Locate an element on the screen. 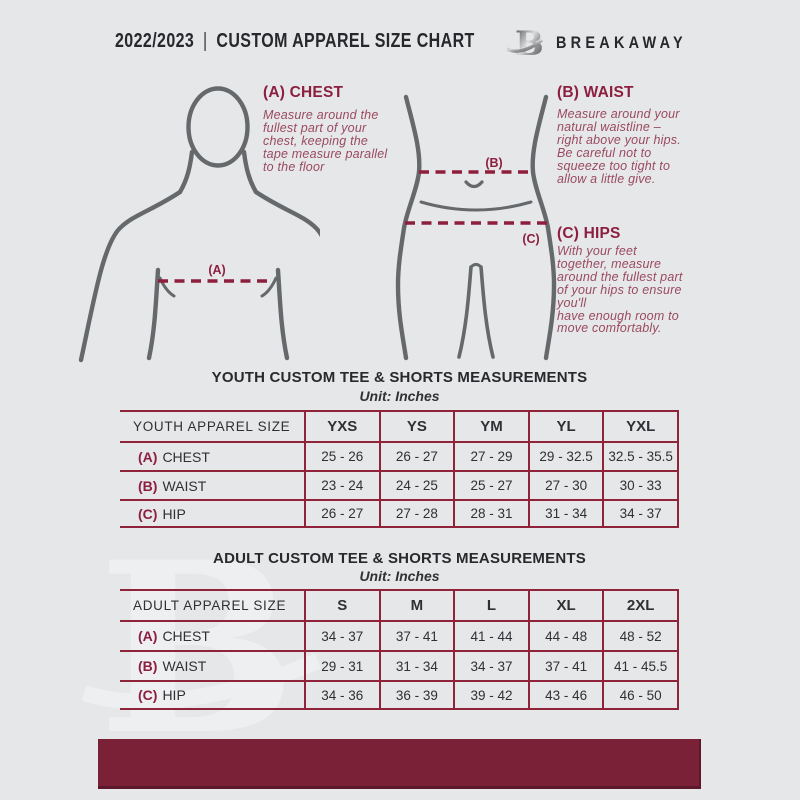 Image resolution: width=800 pixels, height=800 pixels. size-value-cell: 48 - 52 is located at coordinates (641, 635).